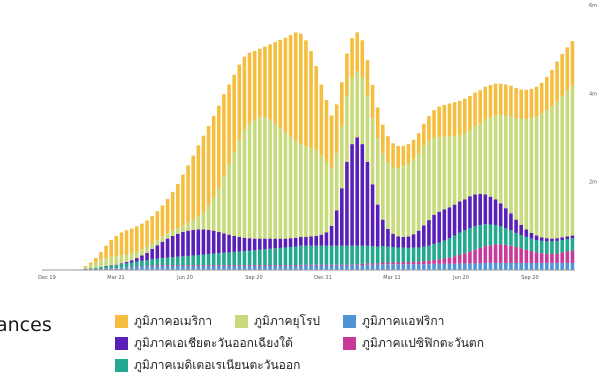 Image resolution: width=604 pixels, height=376 pixels. I want to click on bar-s1-w63, so click(367, 264).